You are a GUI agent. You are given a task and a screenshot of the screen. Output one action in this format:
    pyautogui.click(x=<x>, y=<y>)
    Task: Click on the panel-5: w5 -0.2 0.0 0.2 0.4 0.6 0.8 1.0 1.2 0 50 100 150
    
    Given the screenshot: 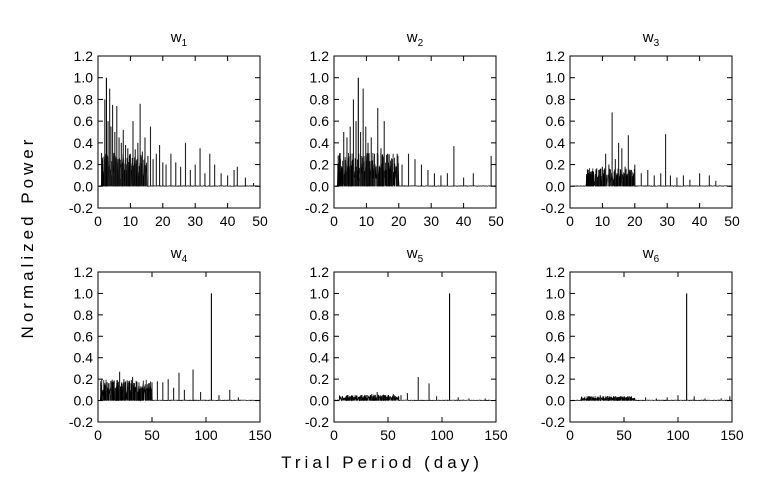 What is the action you would take?
    pyautogui.click(x=406, y=344)
    